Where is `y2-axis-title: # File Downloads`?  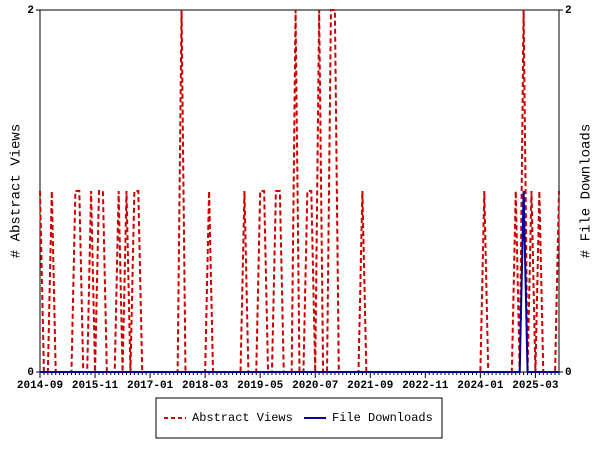 y2-axis-title: # File Downloads is located at coordinates (587, 191).